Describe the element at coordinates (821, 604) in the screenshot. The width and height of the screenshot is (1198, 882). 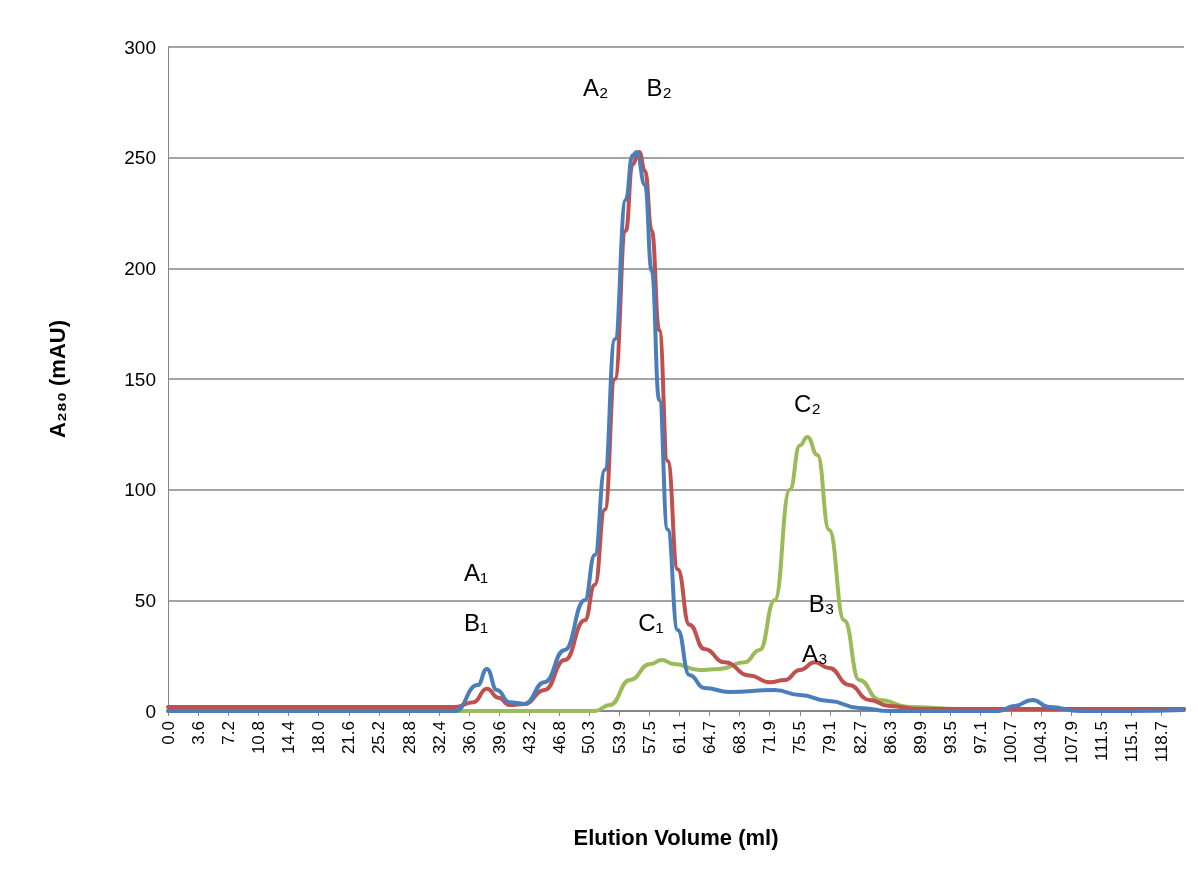
I see `annotation: B₃` at that location.